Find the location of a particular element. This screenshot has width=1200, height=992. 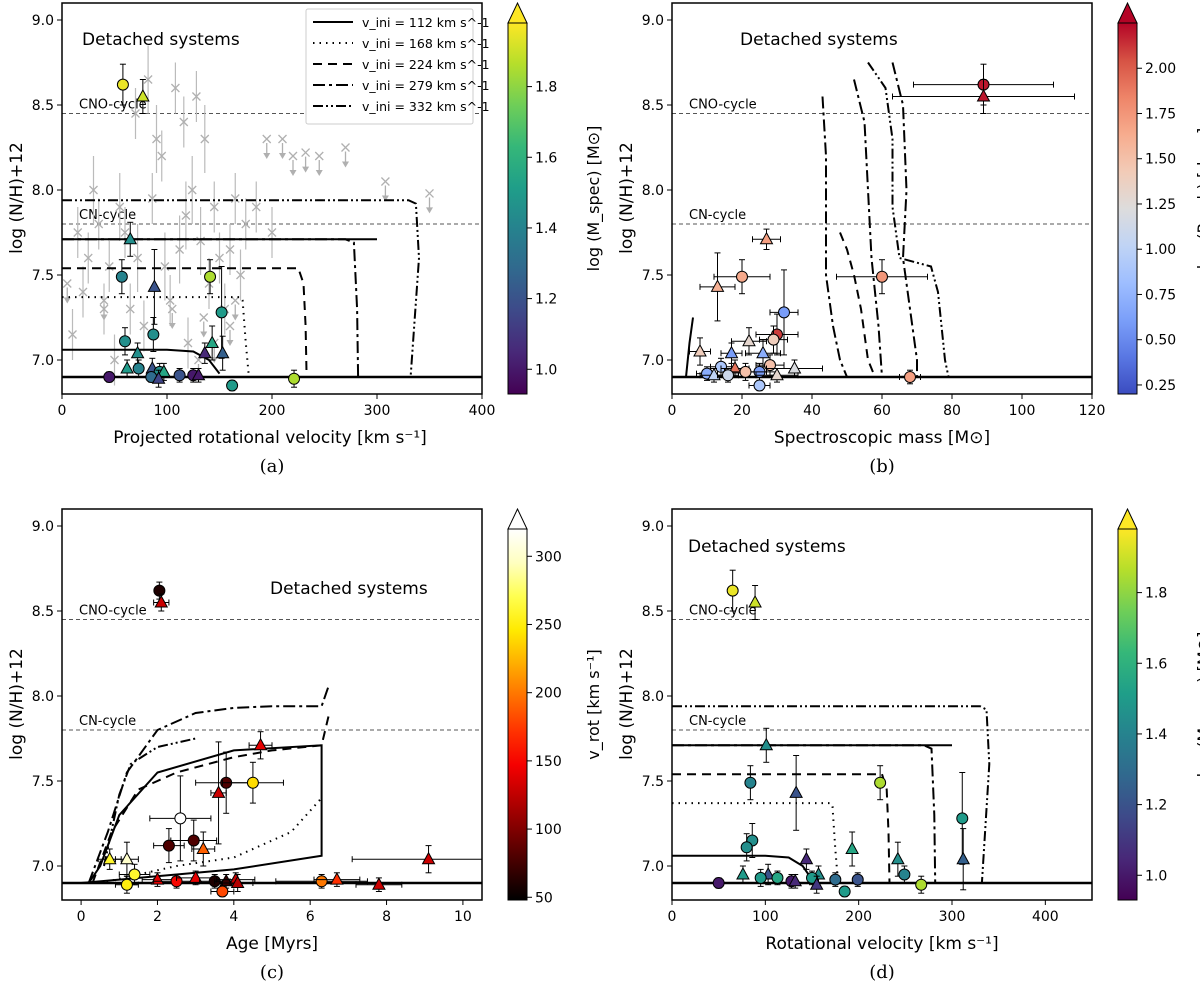

colorbar-tick-label: 1.75 is located at coordinates (1160, 114).